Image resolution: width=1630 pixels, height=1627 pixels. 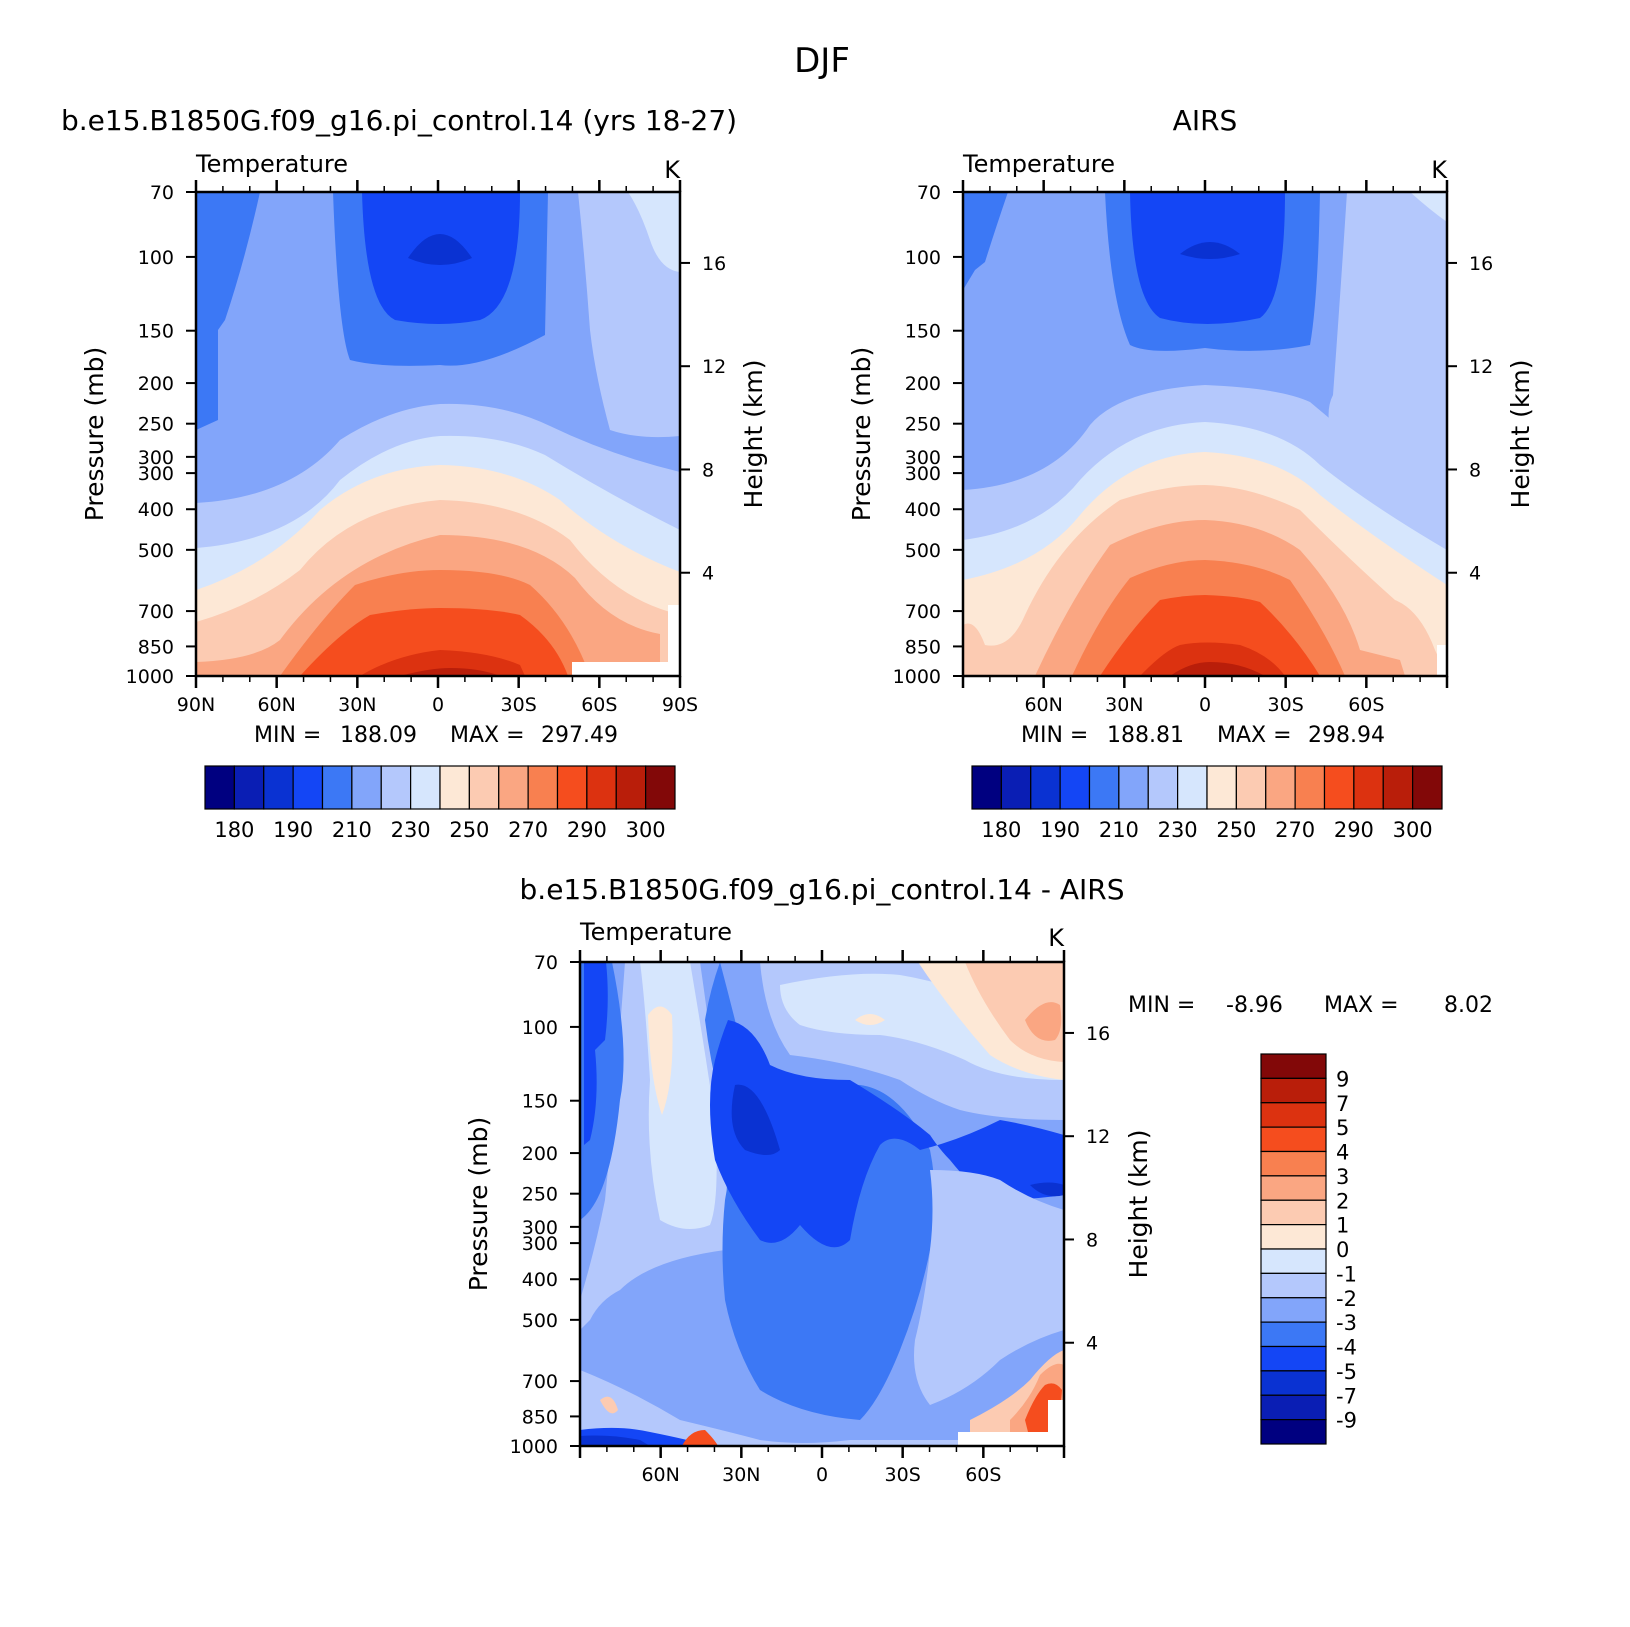 I want to click on panel-model-ylabel: Pressure (mb), so click(x=94, y=434).